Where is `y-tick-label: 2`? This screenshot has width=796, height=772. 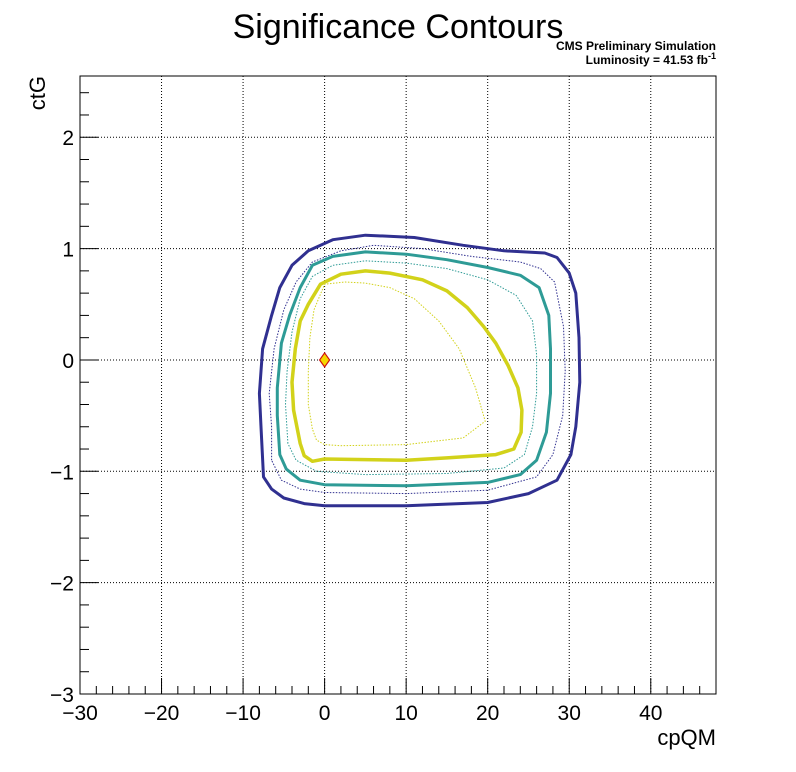
y-tick-label: 2 is located at coordinates (68, 138).